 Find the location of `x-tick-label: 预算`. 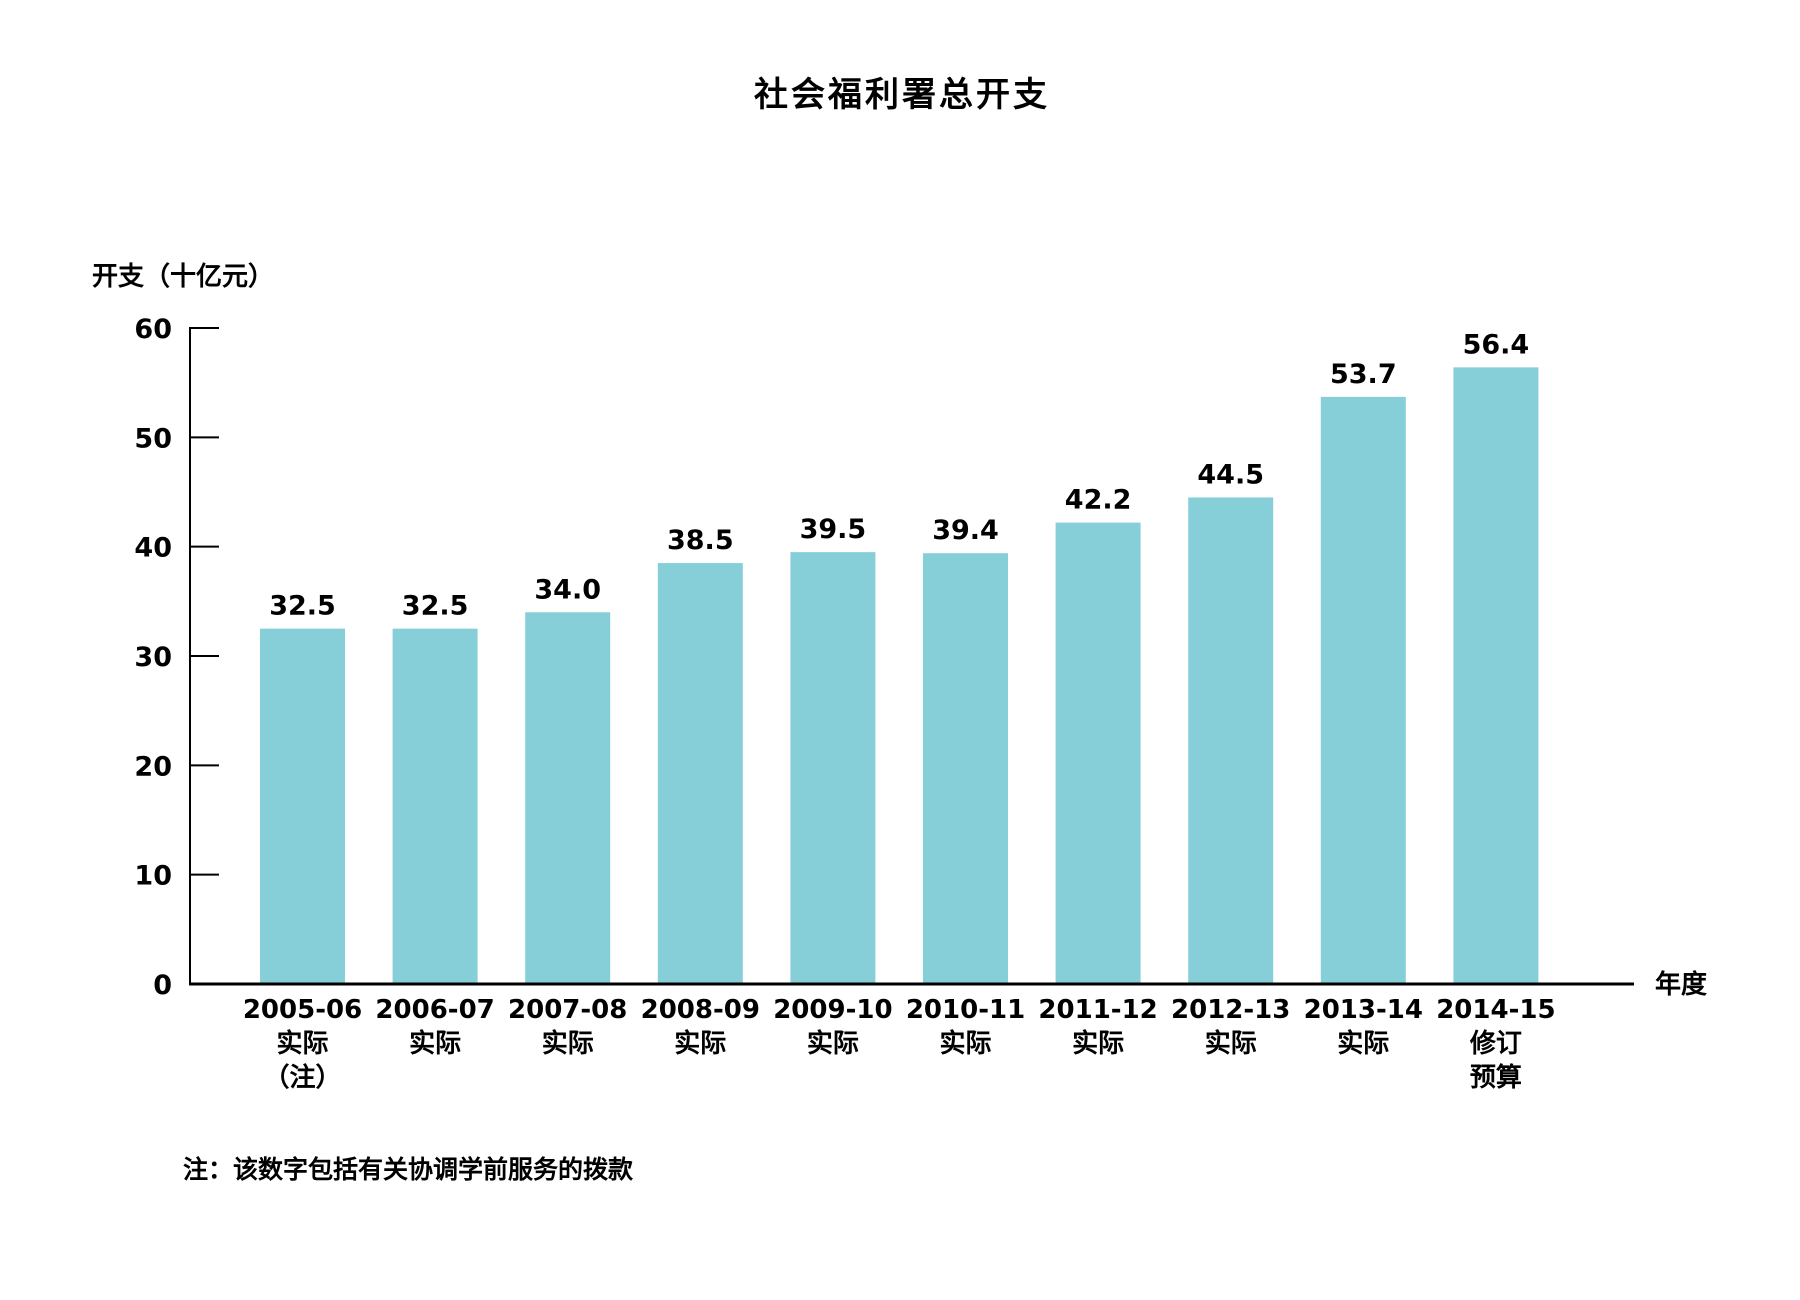

x-tick-label: 预算 is located at coordinates (1496, 1077).